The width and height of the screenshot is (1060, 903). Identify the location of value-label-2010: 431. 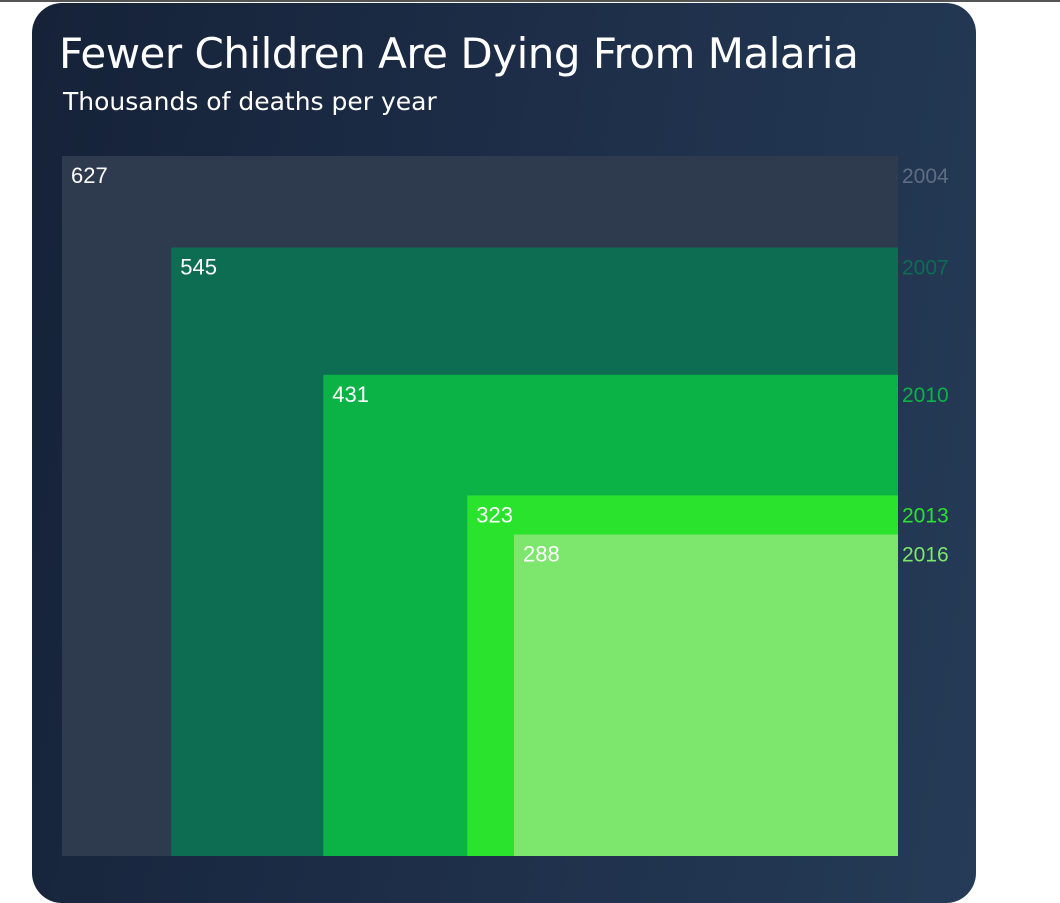
(350, 394).